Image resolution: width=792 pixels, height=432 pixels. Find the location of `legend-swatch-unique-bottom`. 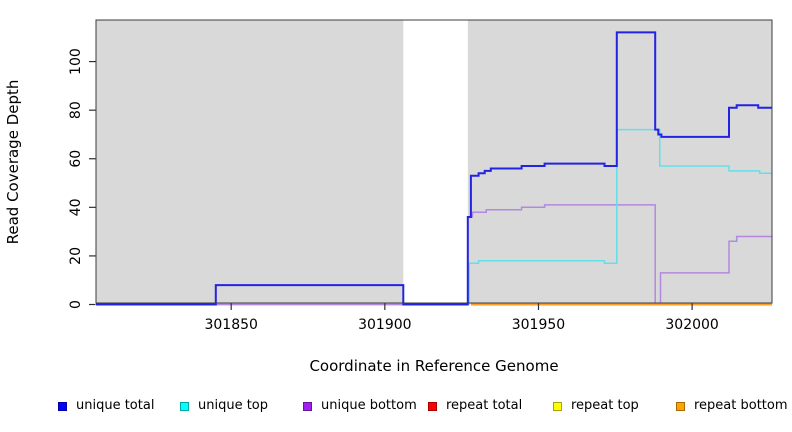

legend-swatch-unique-bottom is located at coordinates (307, 406).